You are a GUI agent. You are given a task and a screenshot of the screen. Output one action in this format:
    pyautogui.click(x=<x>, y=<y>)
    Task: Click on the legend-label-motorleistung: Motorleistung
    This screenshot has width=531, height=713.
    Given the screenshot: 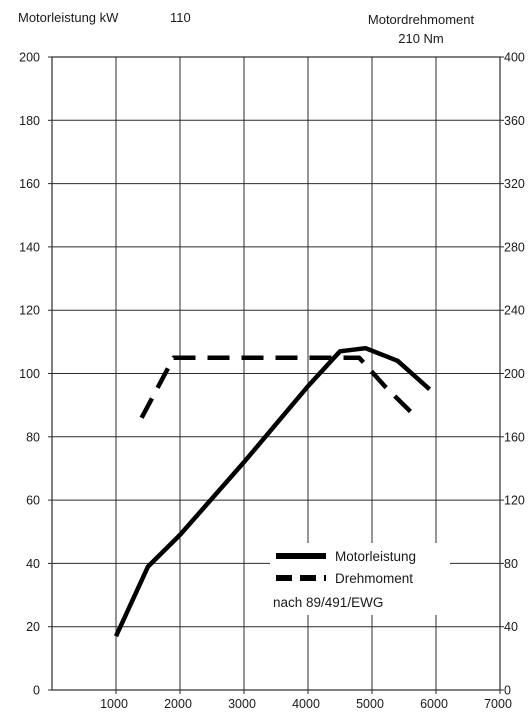 What is the action you would take?
    pyautogui.click(x=375, y=556)
    